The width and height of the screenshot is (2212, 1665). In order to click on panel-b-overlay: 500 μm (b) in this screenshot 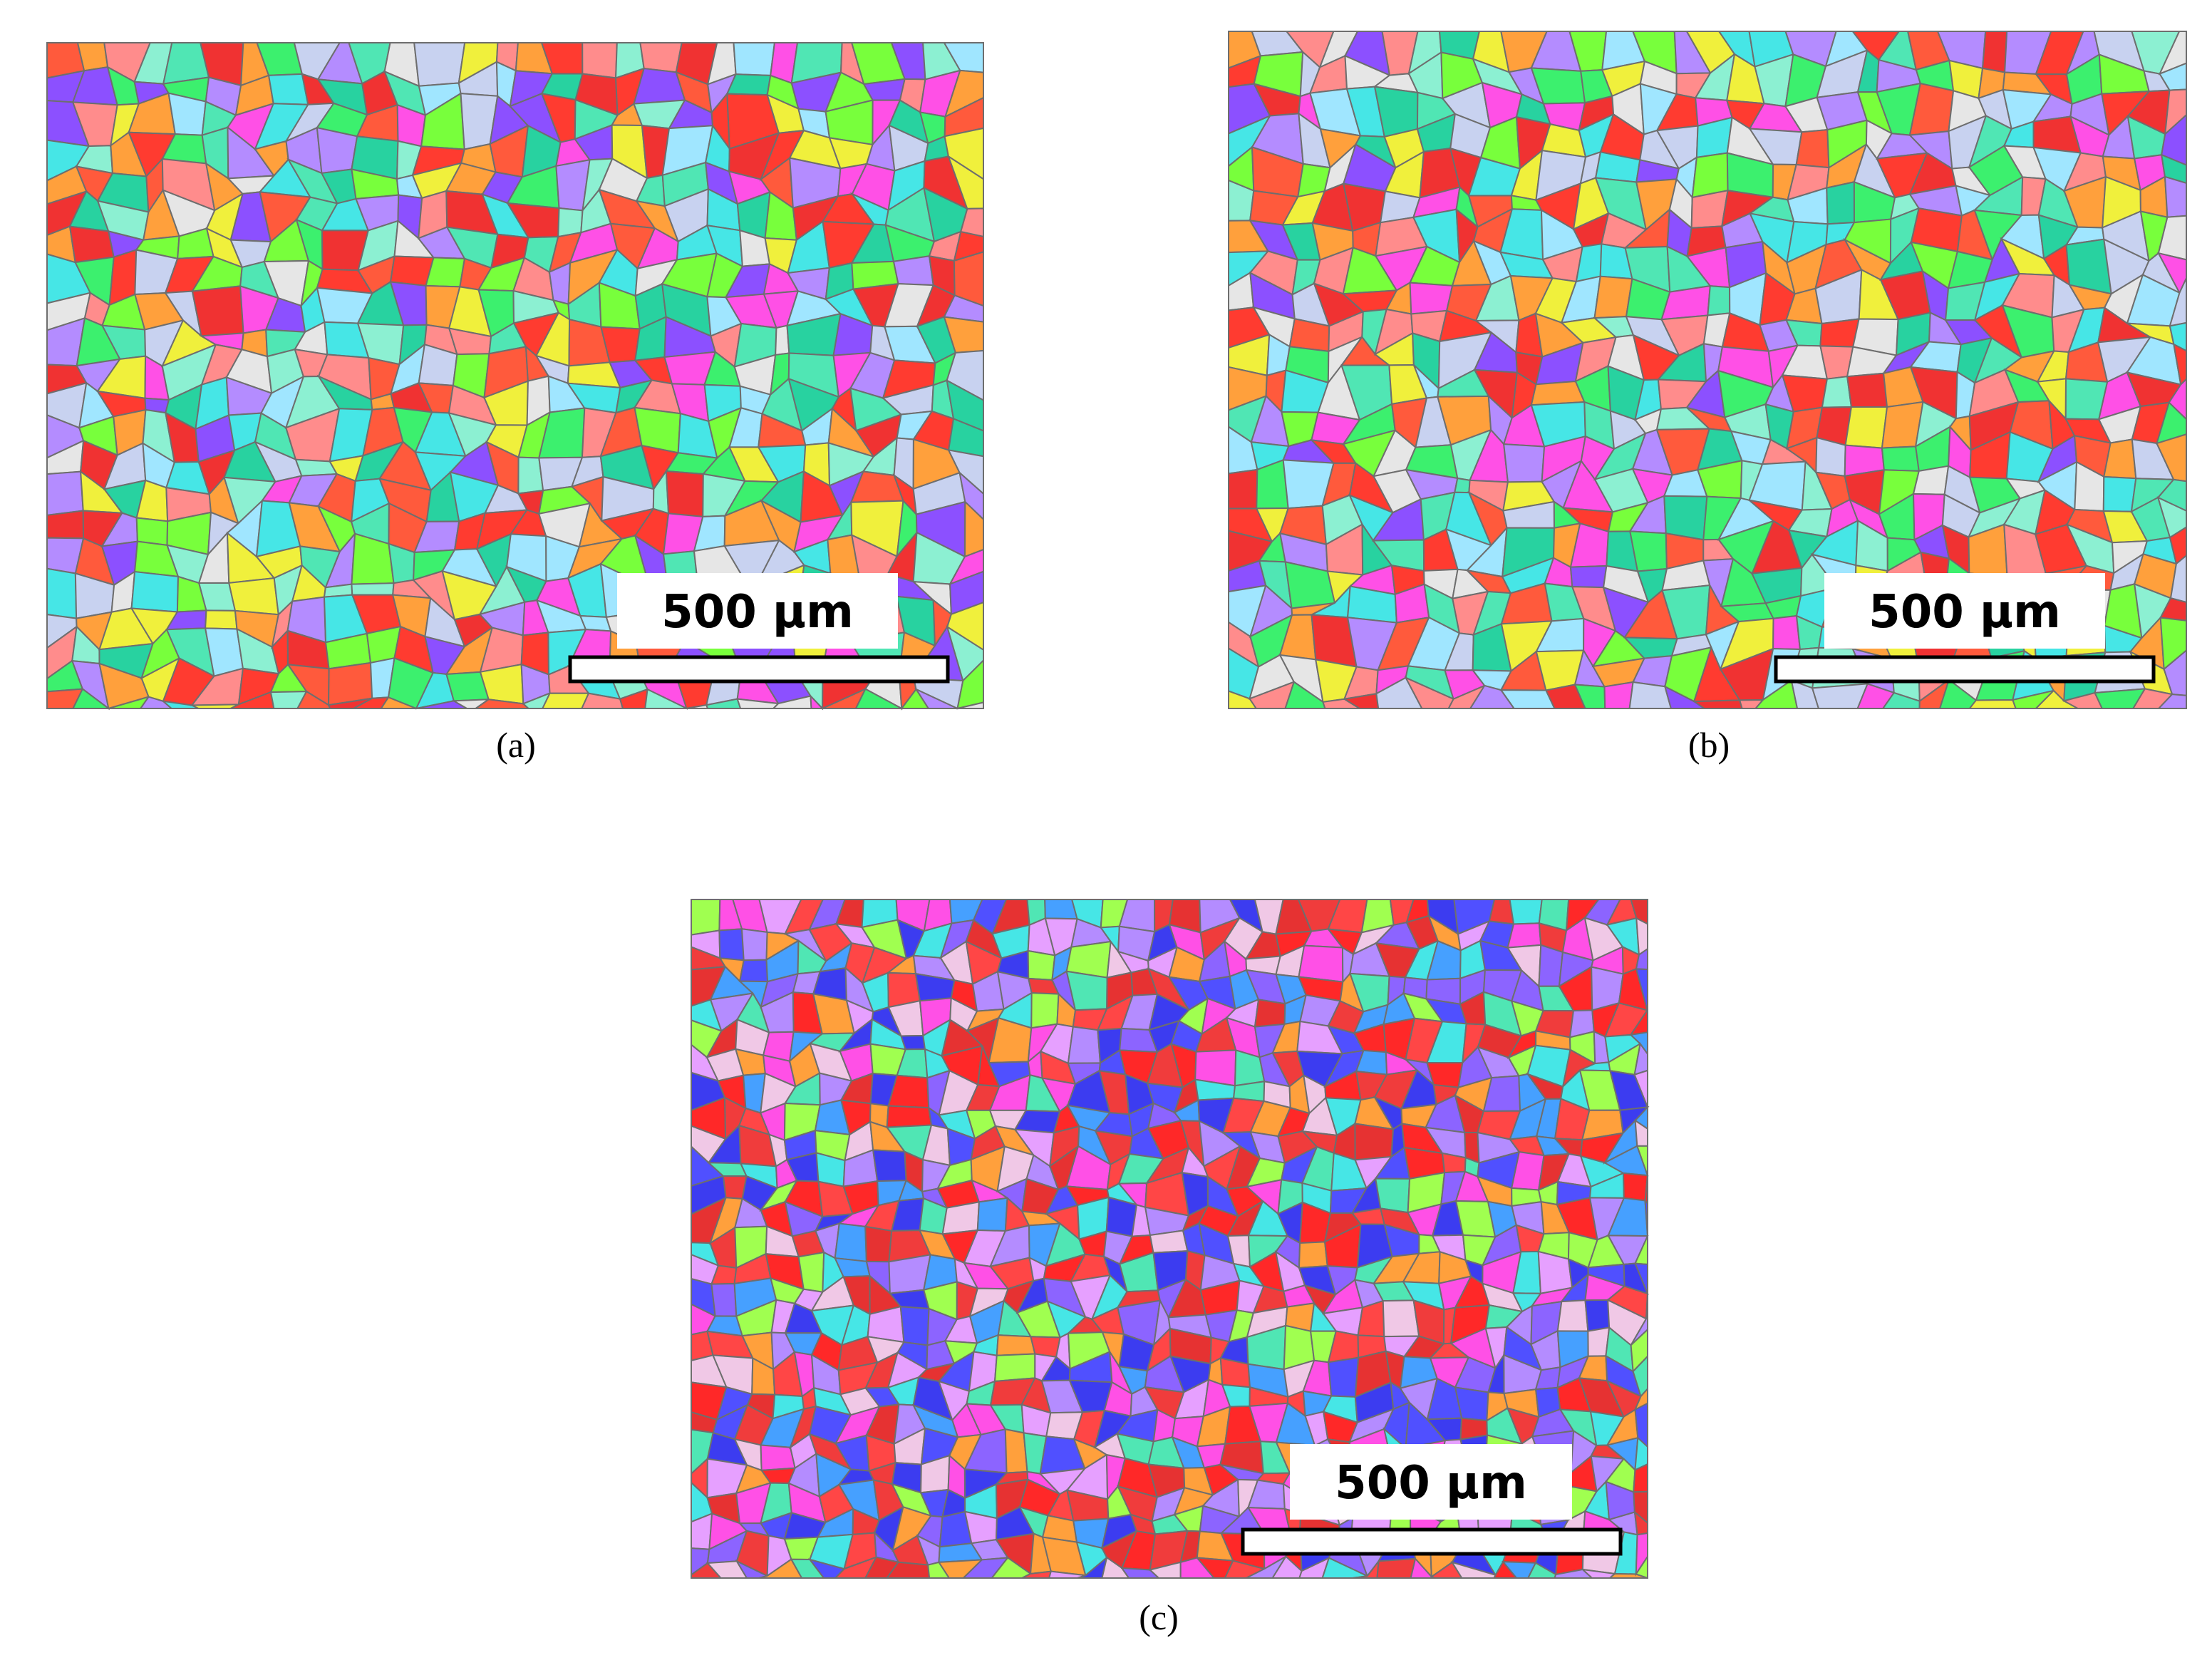, I will do `click(1922, 669)`.